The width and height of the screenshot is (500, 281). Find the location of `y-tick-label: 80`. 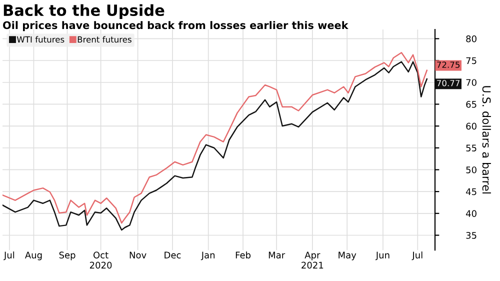

y-tick-label: 80 is located at coordinates (471, 38).